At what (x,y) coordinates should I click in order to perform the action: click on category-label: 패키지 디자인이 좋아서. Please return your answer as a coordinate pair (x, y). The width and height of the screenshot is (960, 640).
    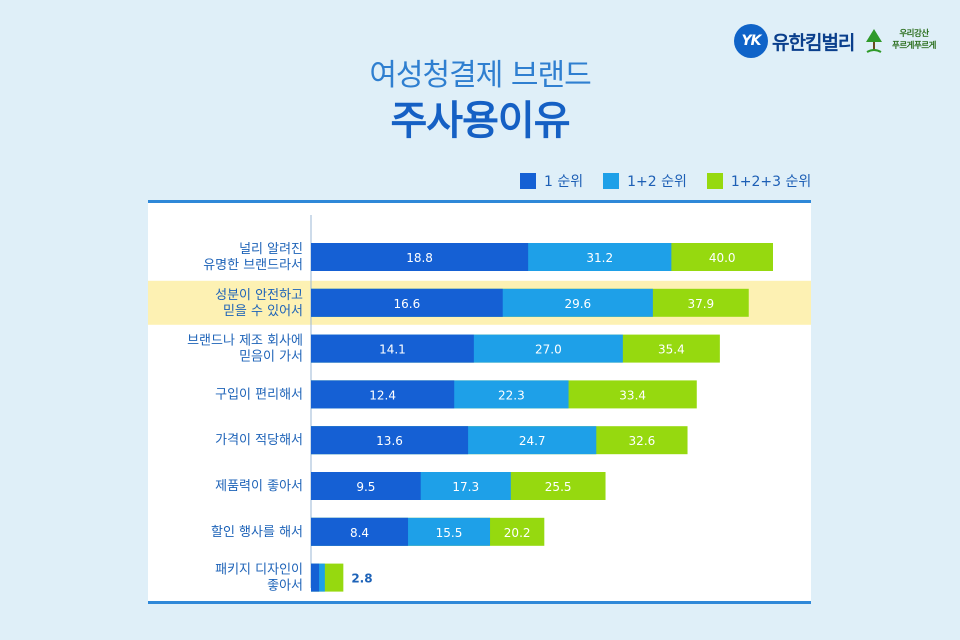
    Looking at the image, I should click on (259, 578).